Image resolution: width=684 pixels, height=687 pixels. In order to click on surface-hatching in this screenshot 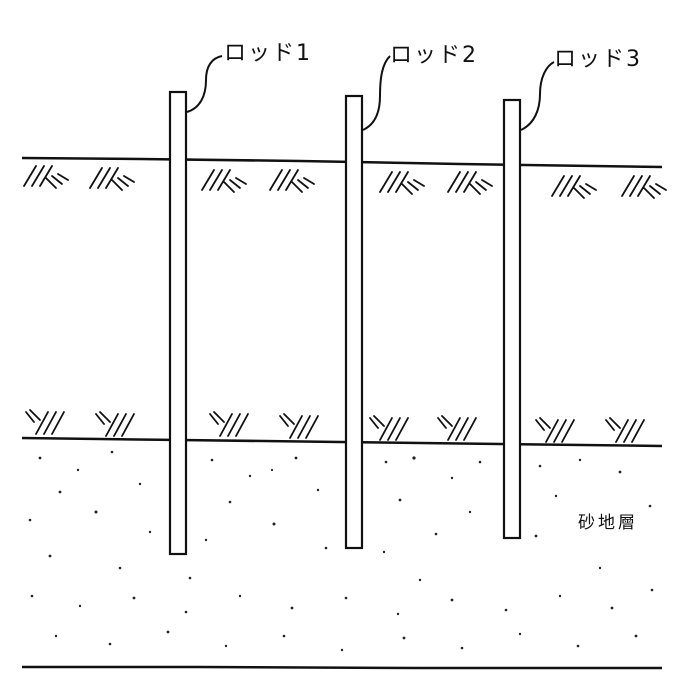, I will do `click(345, 182)`.